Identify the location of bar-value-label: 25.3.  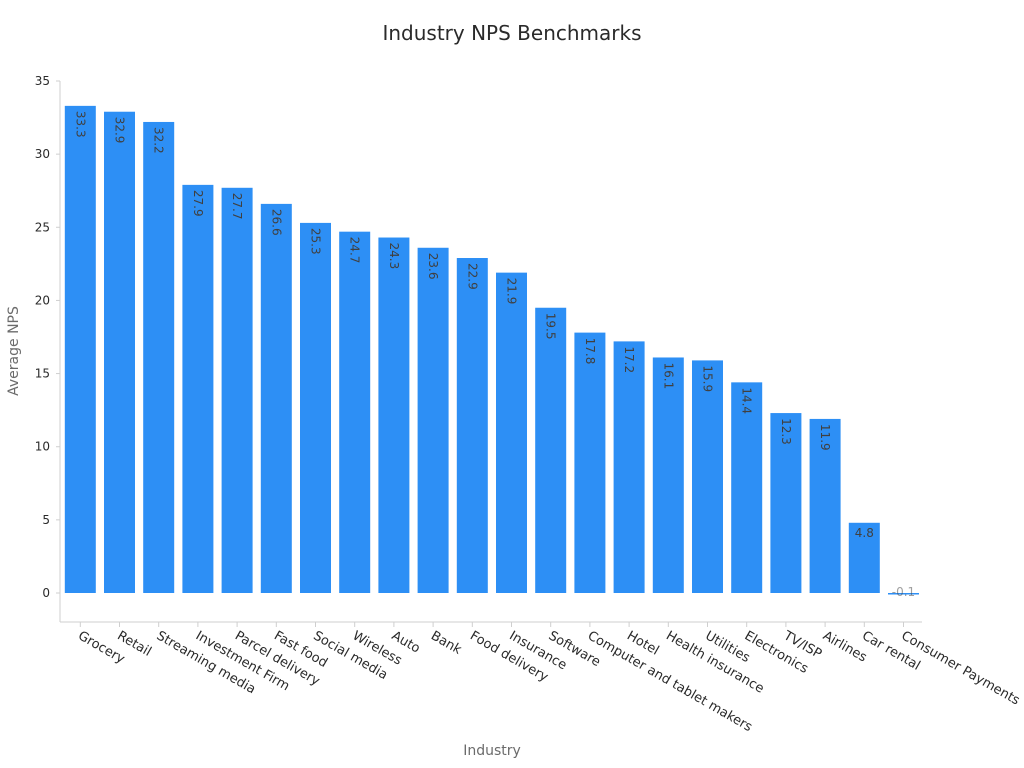
(316, 241).